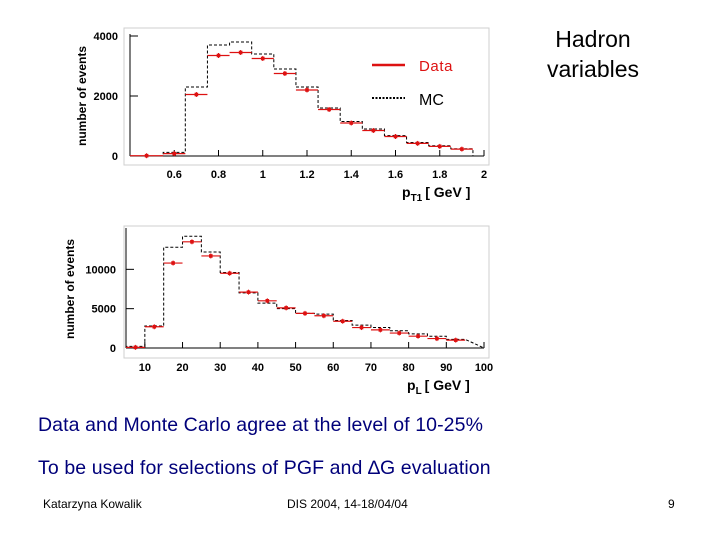 Image resolution: width=720 pixels, height=545 pixels. Describe the element at coordinates (106, 37) in the screenshot. I see `y-tick-label: 4000` at that location.